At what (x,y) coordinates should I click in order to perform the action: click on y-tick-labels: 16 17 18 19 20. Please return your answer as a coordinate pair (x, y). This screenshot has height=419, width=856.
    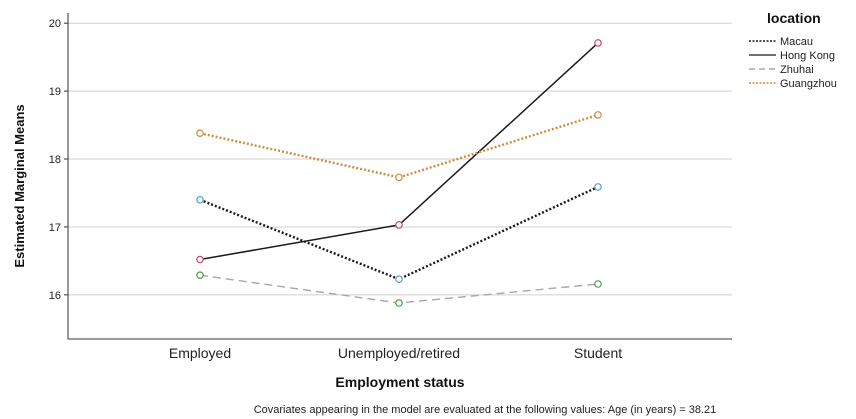
    Looking at the image, I should click on (58, 160).